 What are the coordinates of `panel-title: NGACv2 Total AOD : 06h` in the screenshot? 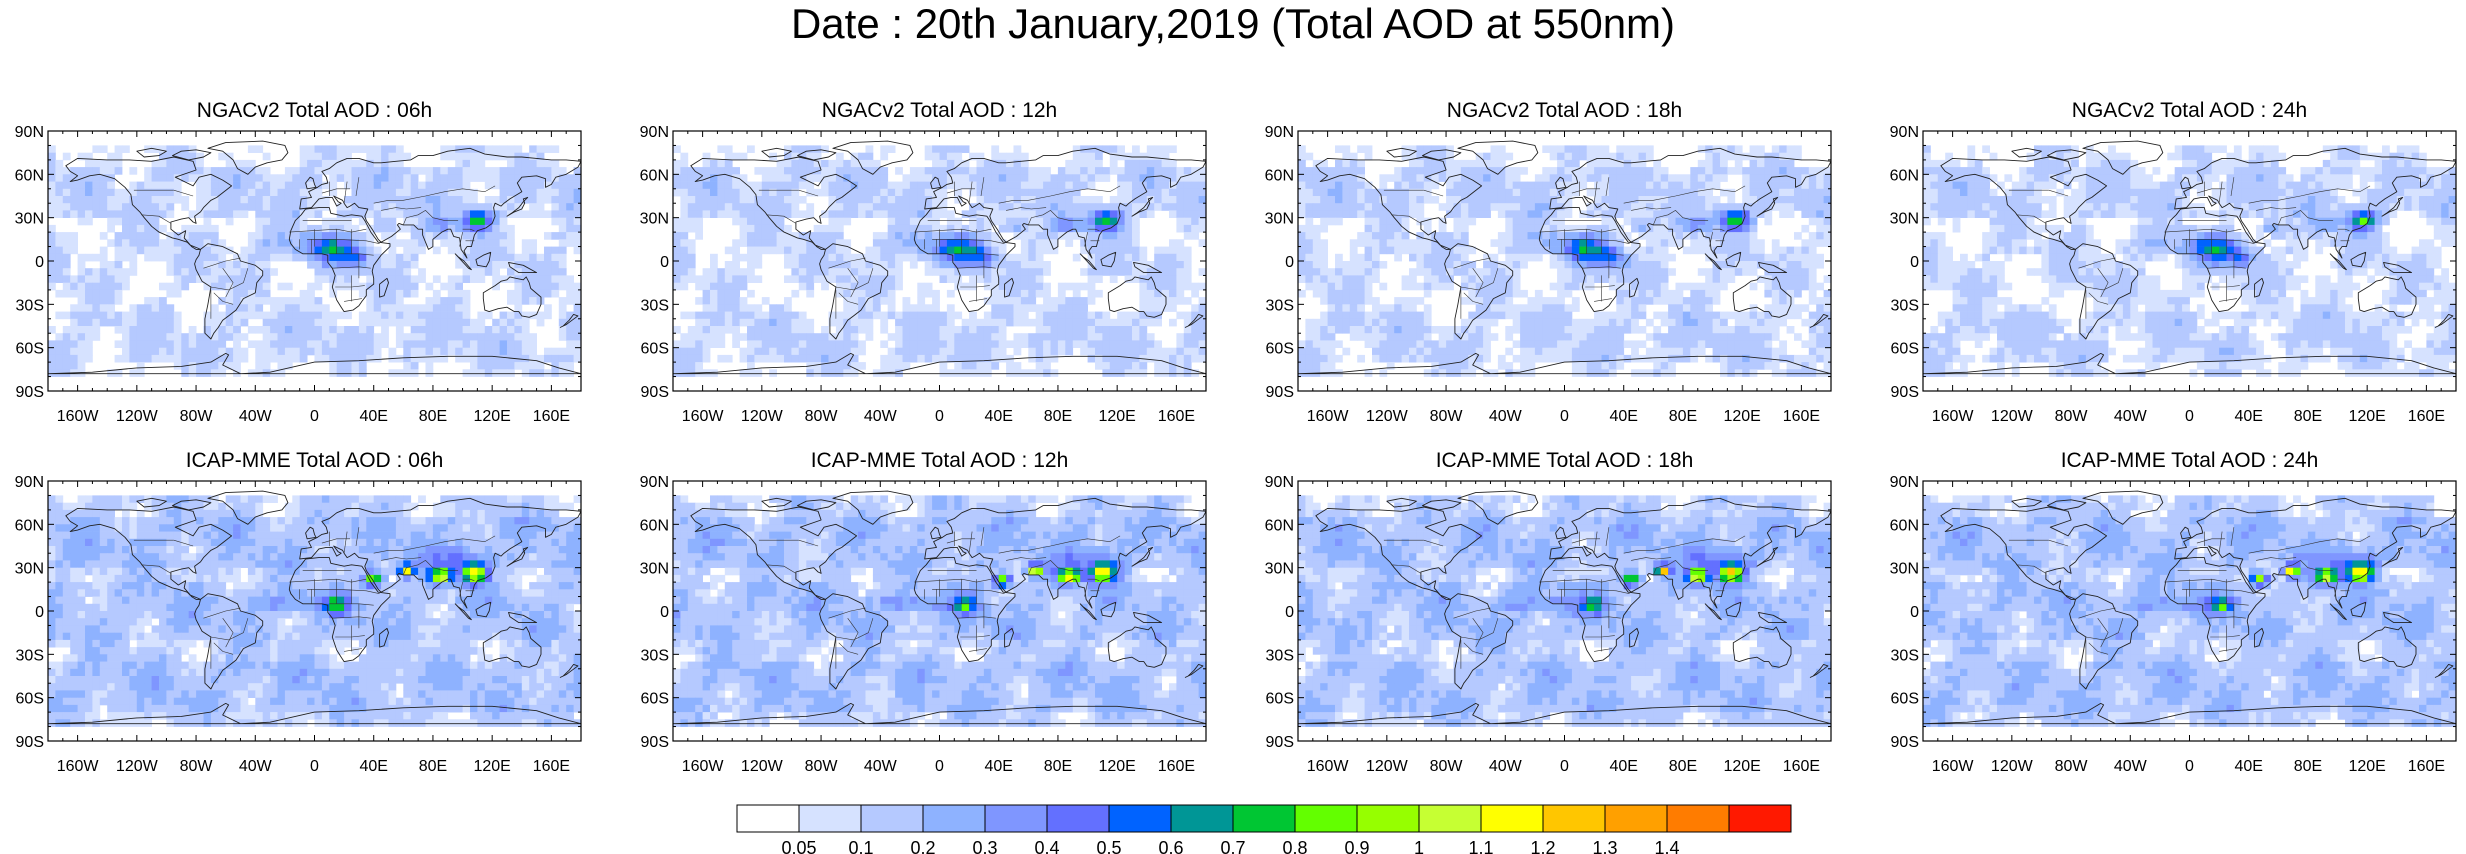 It's located at (314, 110).